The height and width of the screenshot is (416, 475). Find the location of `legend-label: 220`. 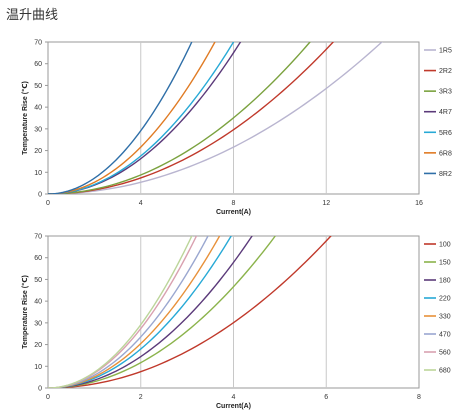

legend-label: 220 is located at coordinates (445, 299).